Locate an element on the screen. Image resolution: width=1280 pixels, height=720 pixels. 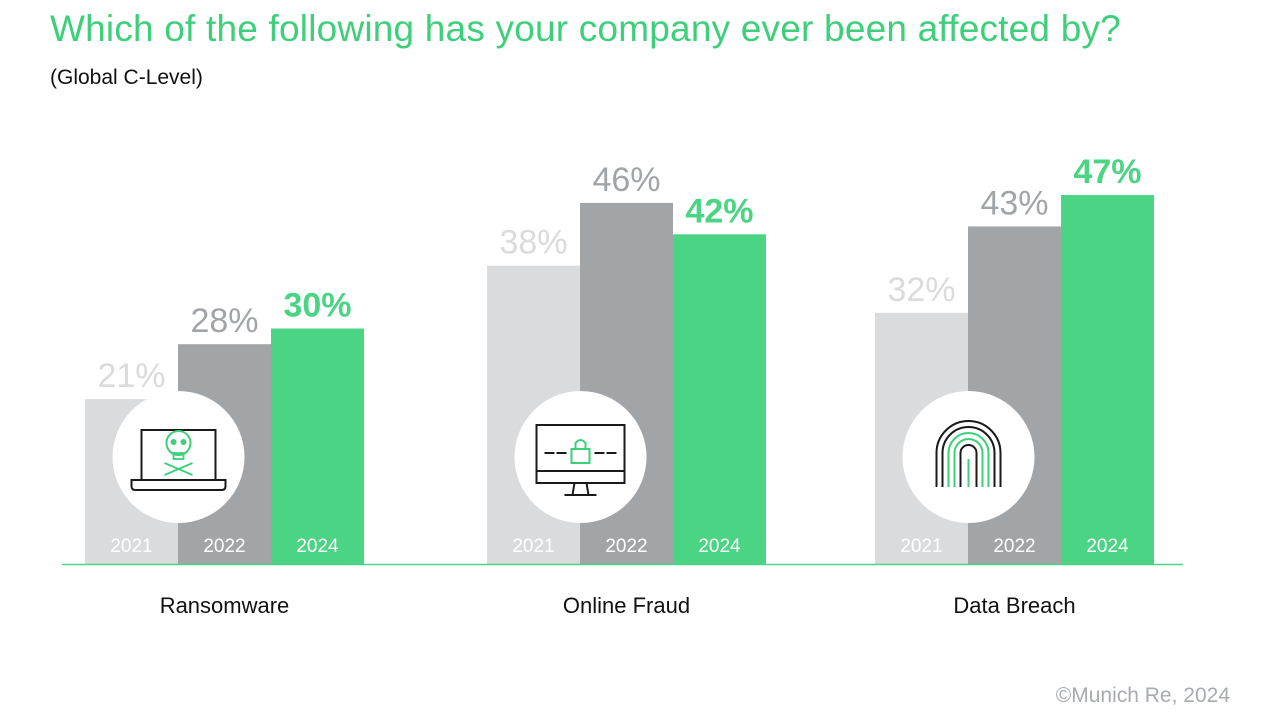
chart-subtitle: (Global C-Level) is located at coordinates (126, 77).